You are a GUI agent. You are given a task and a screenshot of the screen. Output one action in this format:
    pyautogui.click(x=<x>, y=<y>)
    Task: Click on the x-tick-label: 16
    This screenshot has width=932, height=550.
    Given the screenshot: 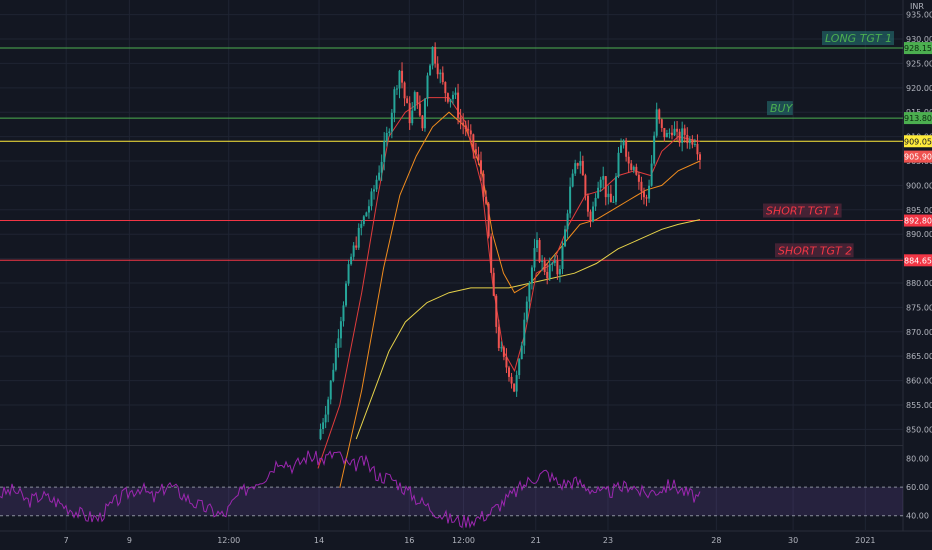 What is the action you would take?
    pyautogui.click(x=409, y=540)
    